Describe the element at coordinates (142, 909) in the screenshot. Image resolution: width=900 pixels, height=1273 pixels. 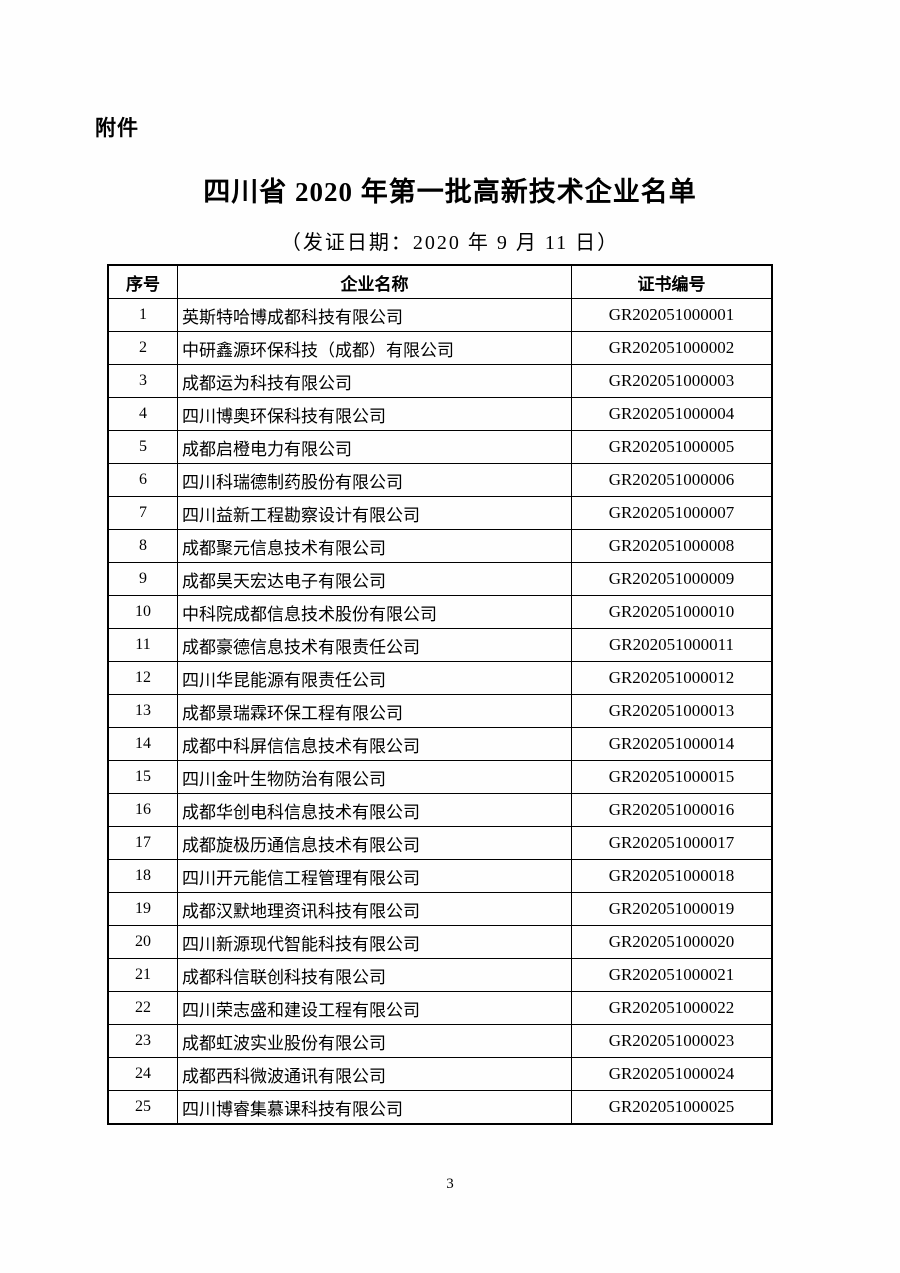
I see `serial-number-cell: 19` at that location.